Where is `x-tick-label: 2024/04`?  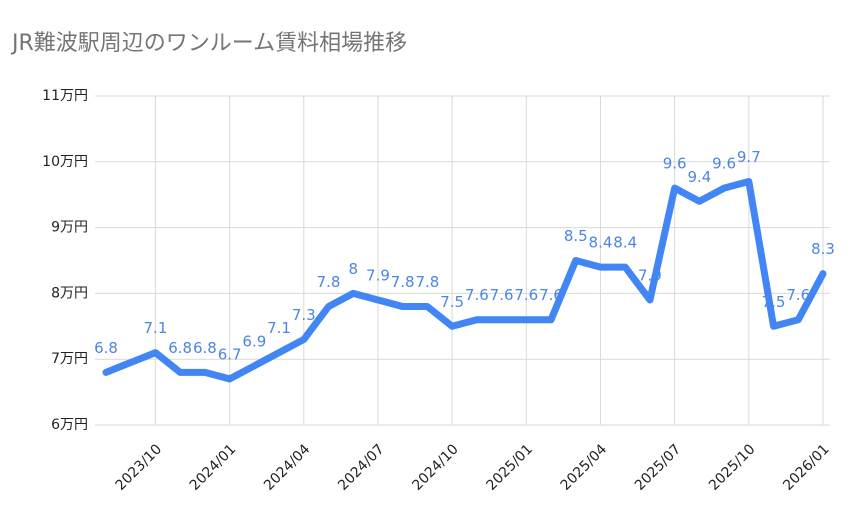
x-tick-label: 2024/04 is located at coordinates (287, 467).